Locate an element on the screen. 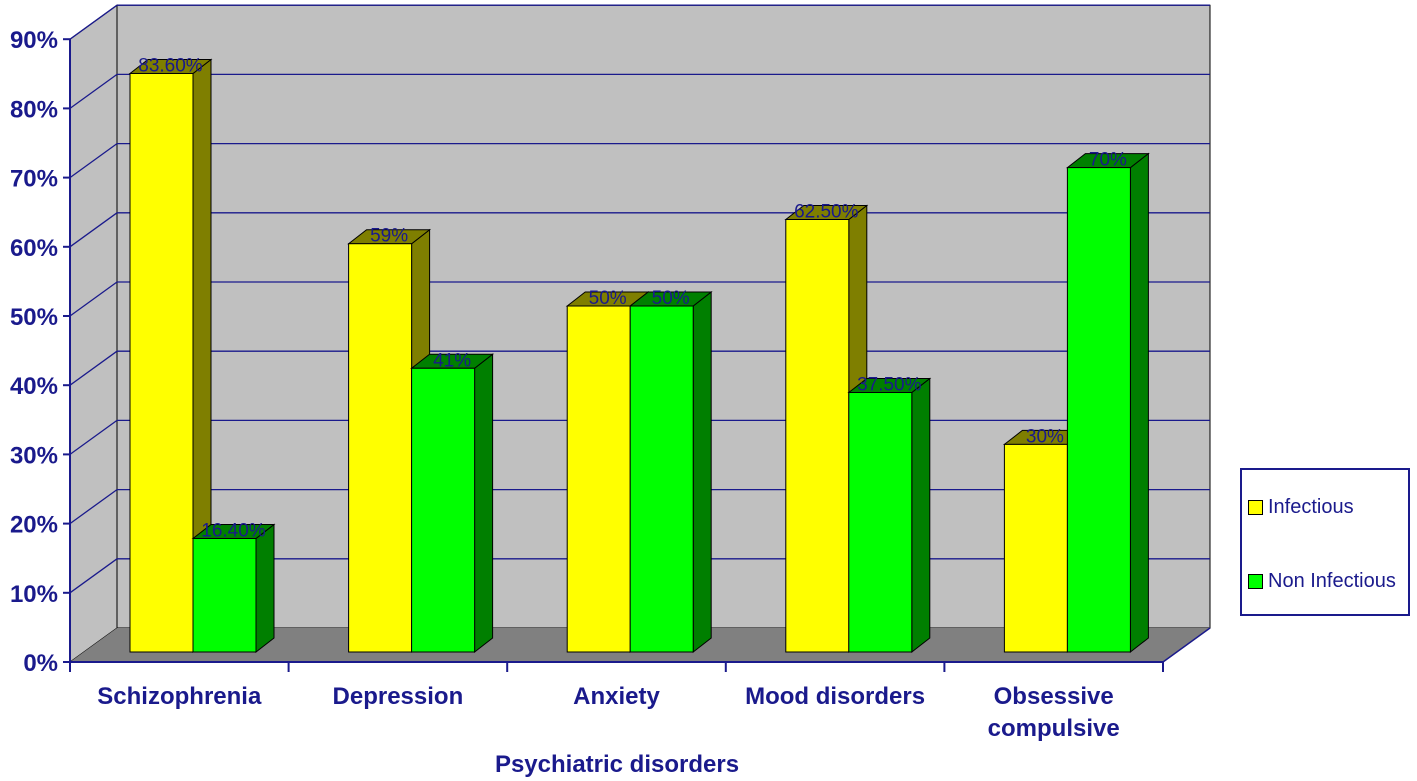  data-label: 41% is located at coordinates (452, 360).